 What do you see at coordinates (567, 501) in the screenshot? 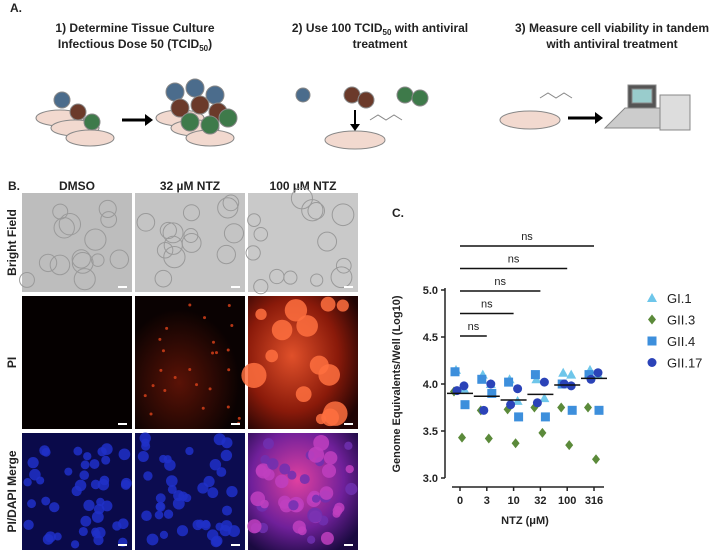
I see `x-tick-label: 100` at bounding box center [567, 501].